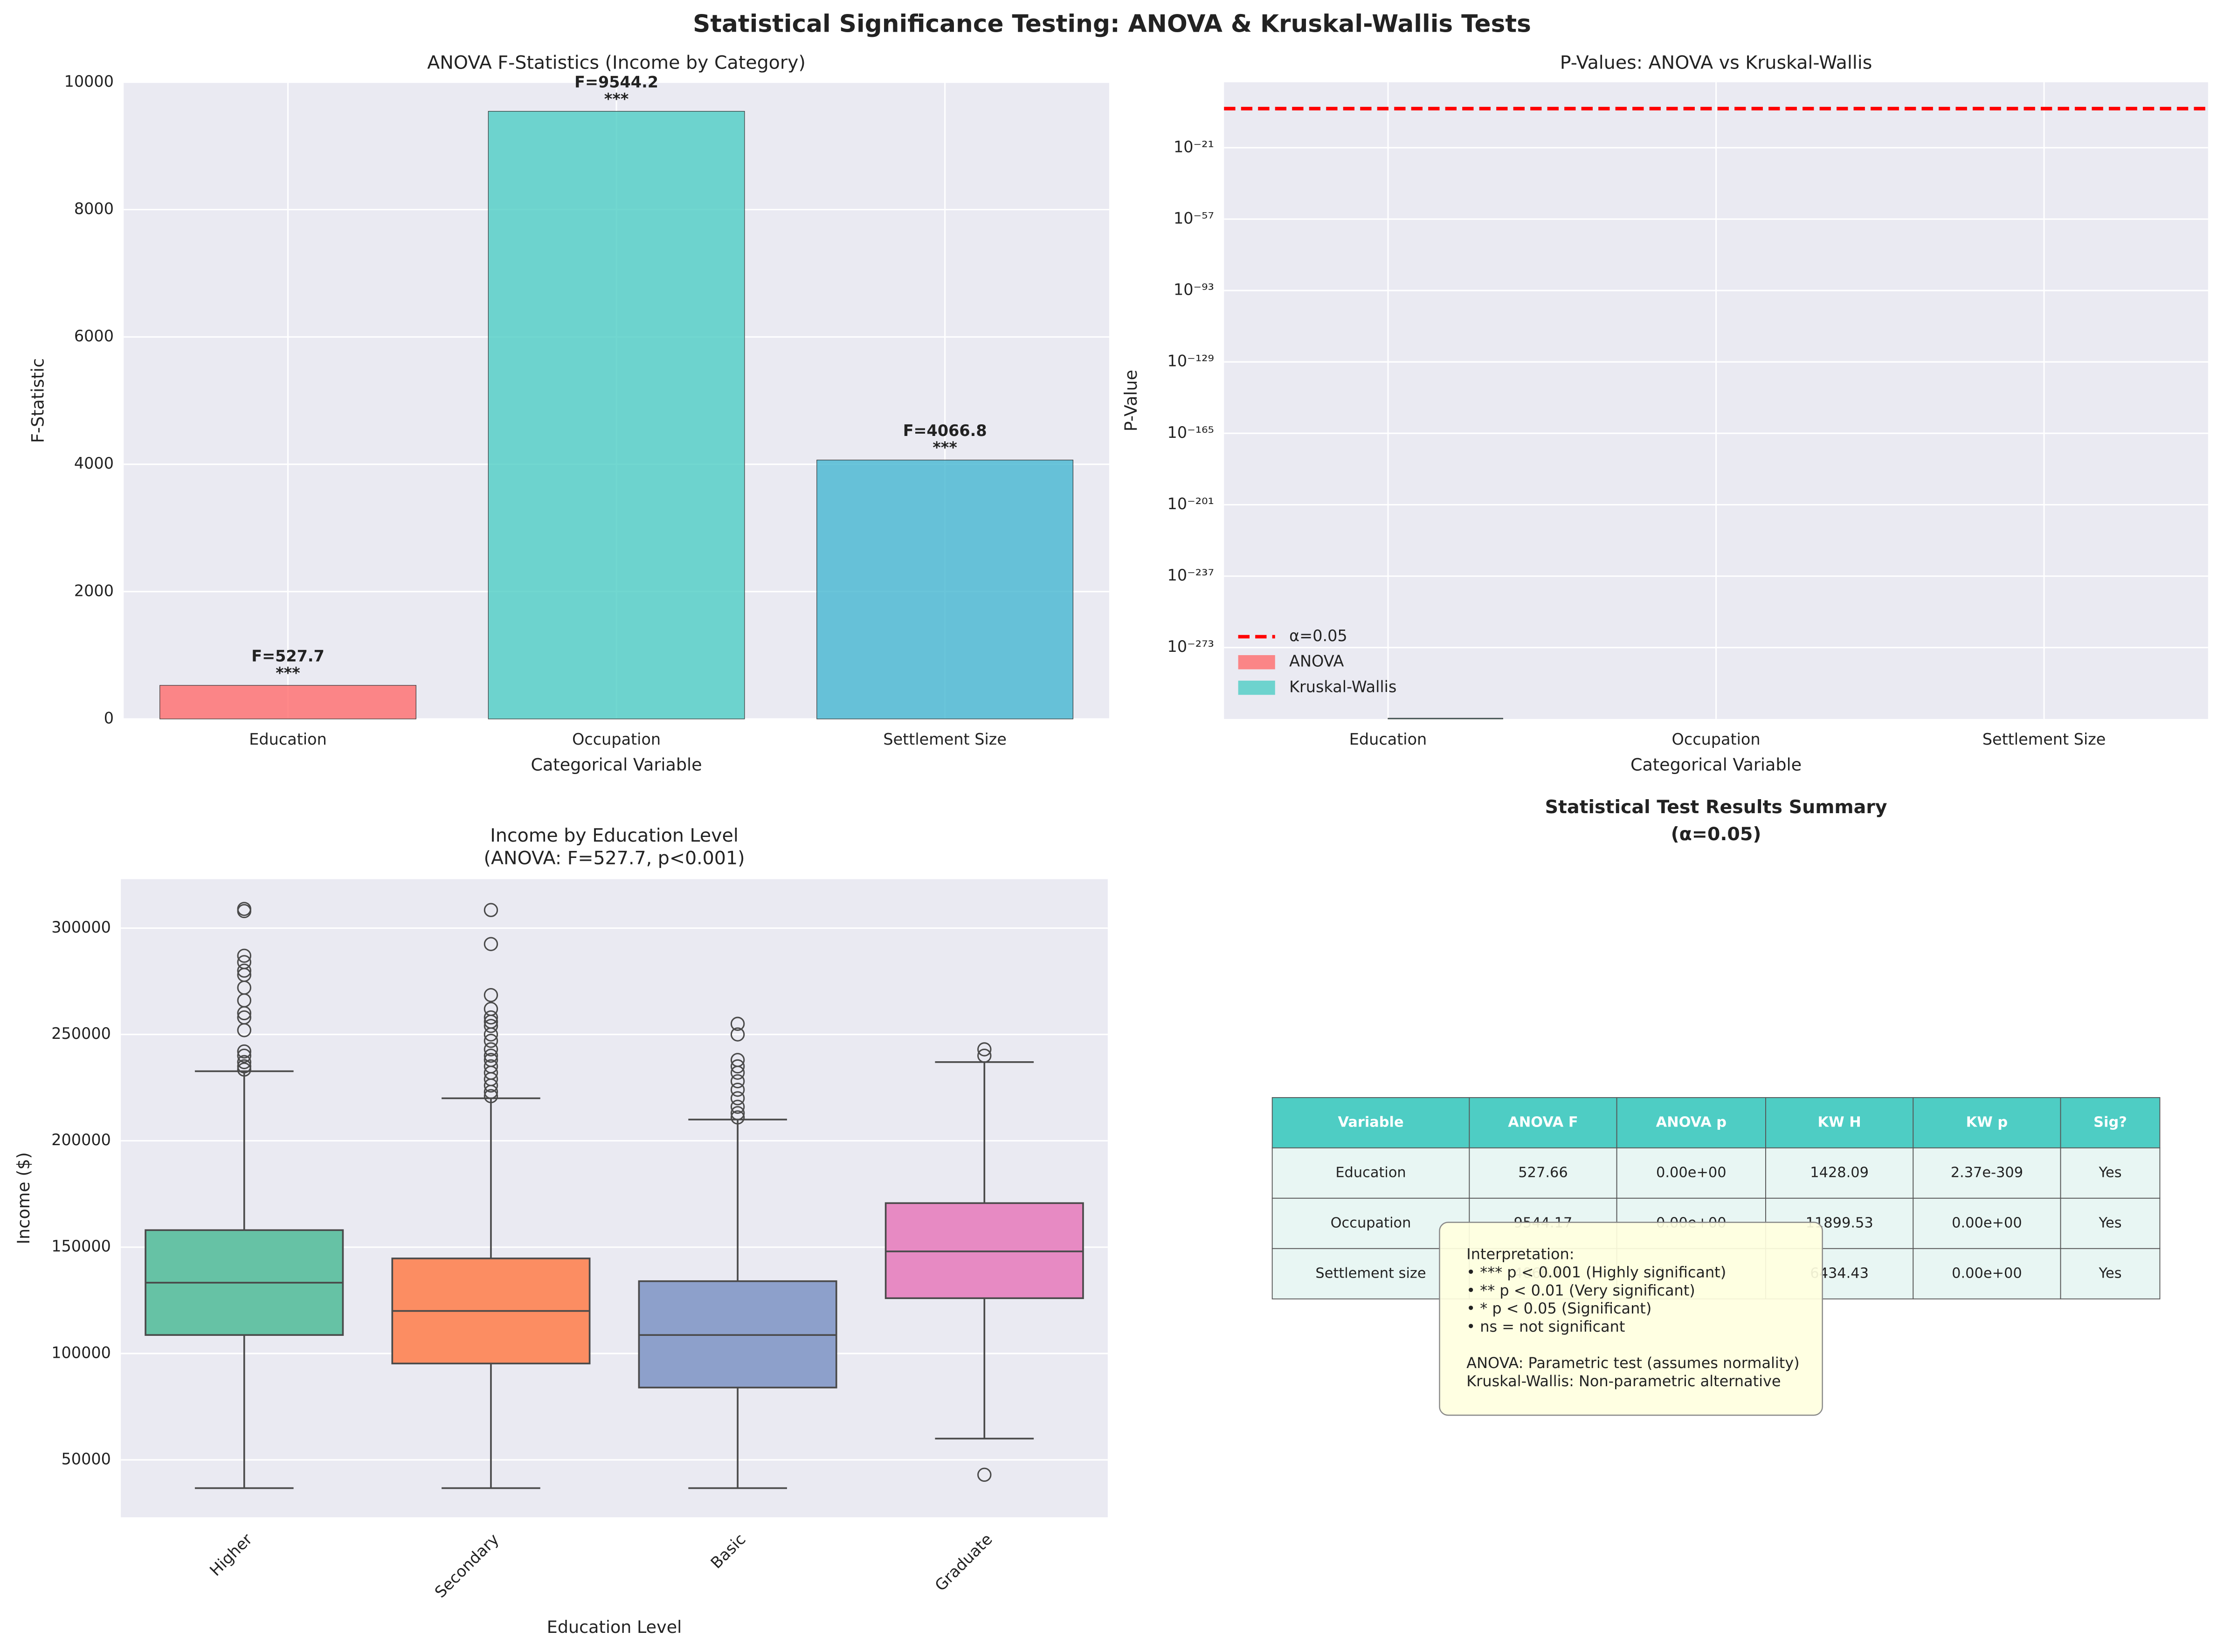  What do you see at coordinates (945, 431) in the screenshot?
I see `value-label: F=4066.8` at bounding box center [945, 431].